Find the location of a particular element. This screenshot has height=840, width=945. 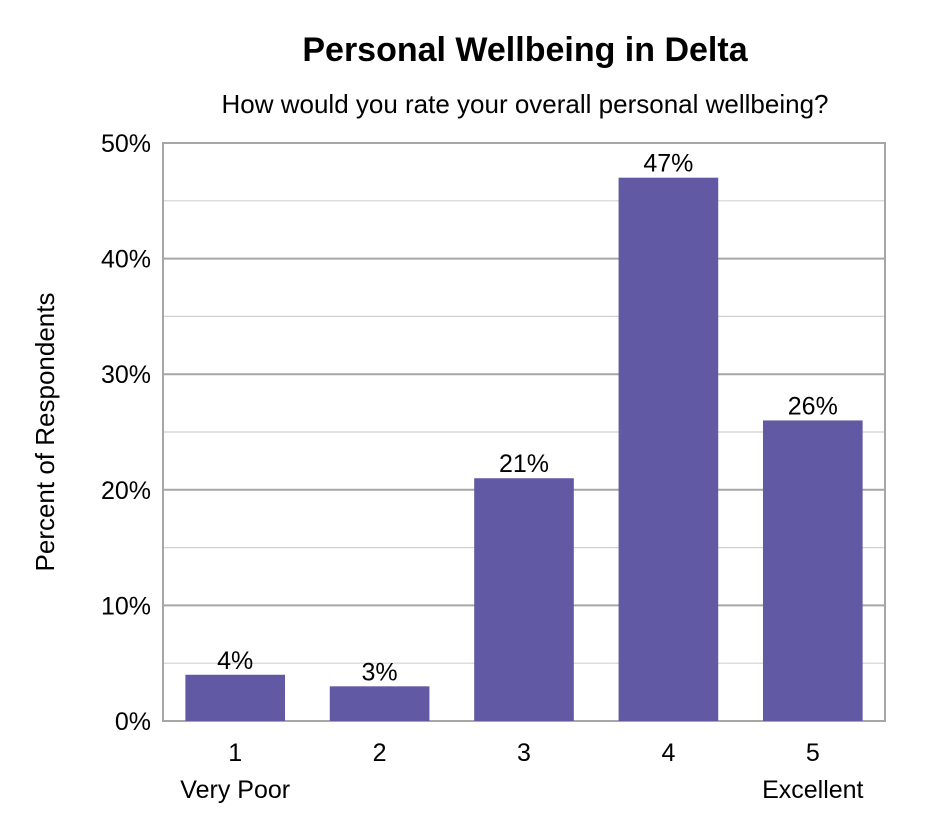

chart-title: Personal Wellbeing in Delta is located at coordinates (525, 50).